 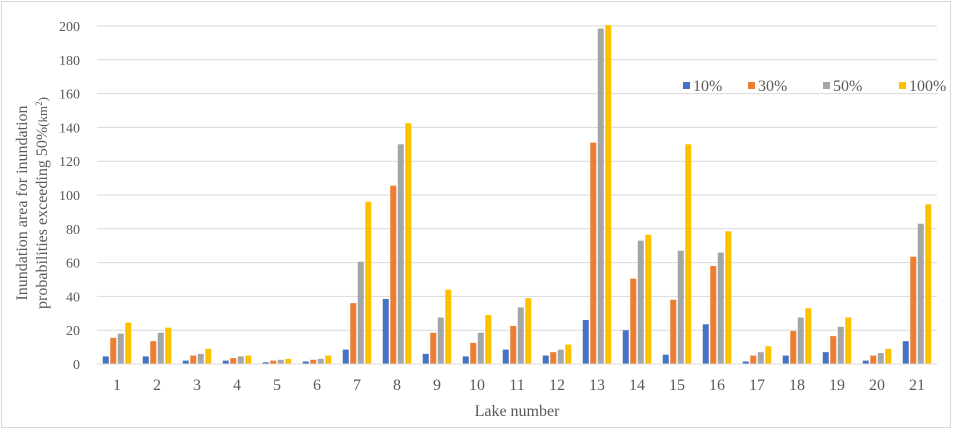 I want to click on legend-label: 10%, so click(x=707, y=86).